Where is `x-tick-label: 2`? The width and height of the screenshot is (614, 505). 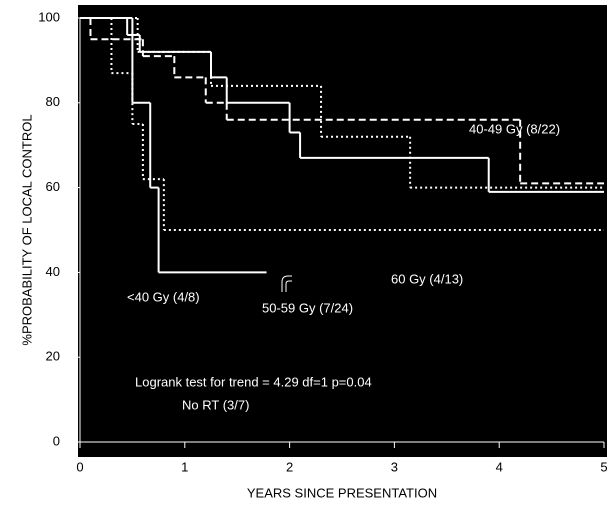 x-tick-label: 2 is located at coordinates (289, 466).